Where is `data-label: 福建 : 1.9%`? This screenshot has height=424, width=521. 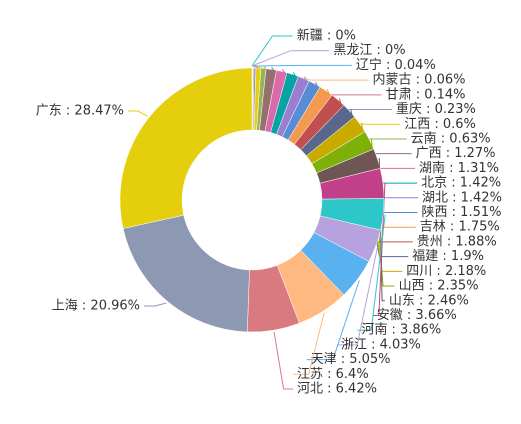 data-label: 福建 : 1.9% is located at coordinates (448, 256).